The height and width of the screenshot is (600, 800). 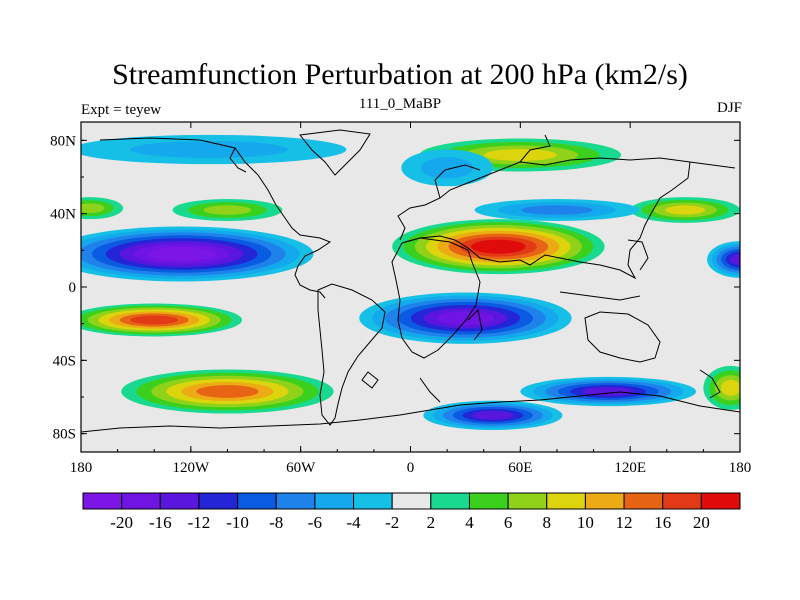 What do you see at coordinates (520, 468) in the screenshot?
I see `x-tick-label: 60E` at bounding box center [520, 468].